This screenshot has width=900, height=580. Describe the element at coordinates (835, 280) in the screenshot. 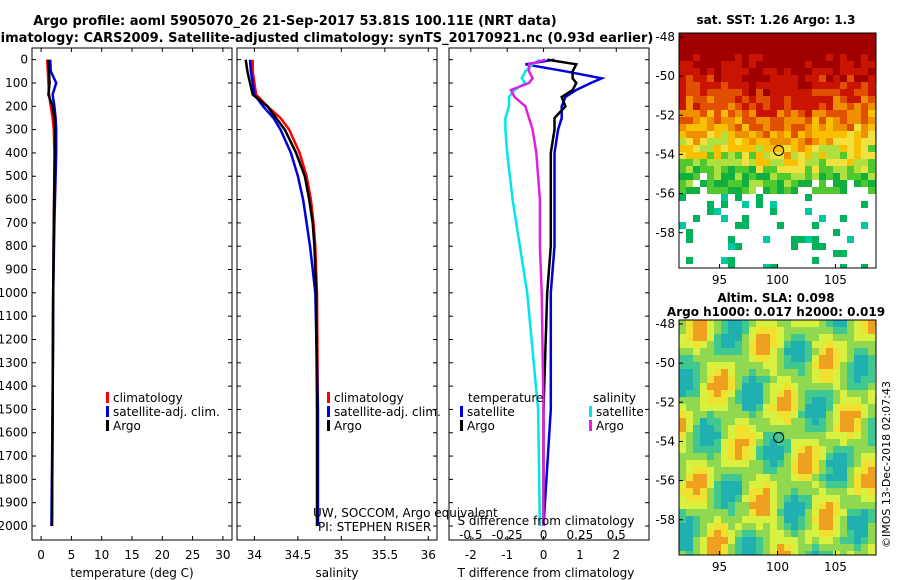

I see `map-x-tick-label: 105` at that location.